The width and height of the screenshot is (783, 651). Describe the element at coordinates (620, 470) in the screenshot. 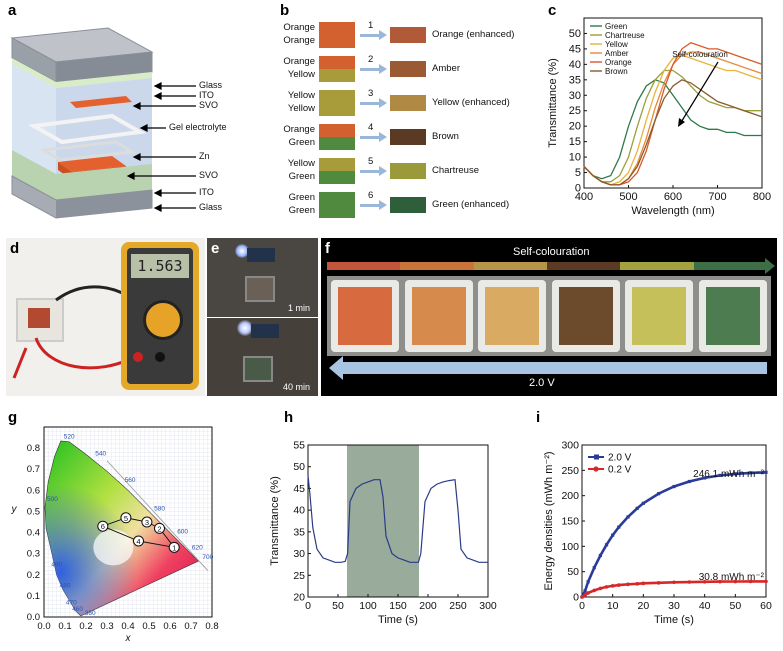

I see `legend-entry: 0.2 V` at that location.